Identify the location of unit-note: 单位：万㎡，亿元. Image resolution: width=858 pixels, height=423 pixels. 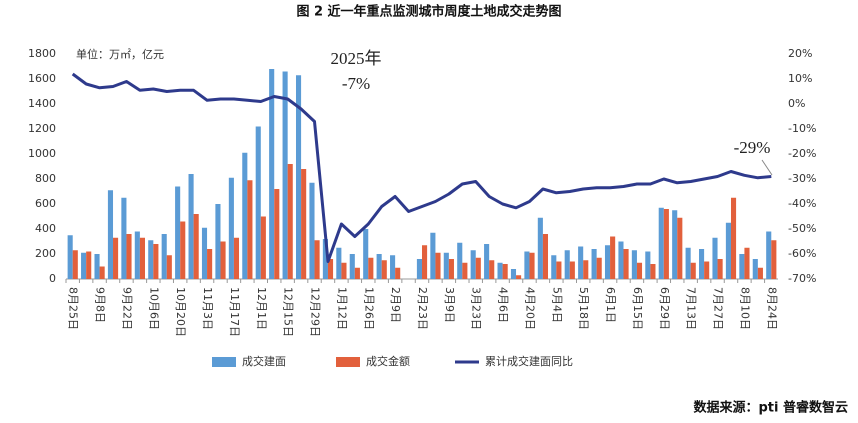
(120, 54).